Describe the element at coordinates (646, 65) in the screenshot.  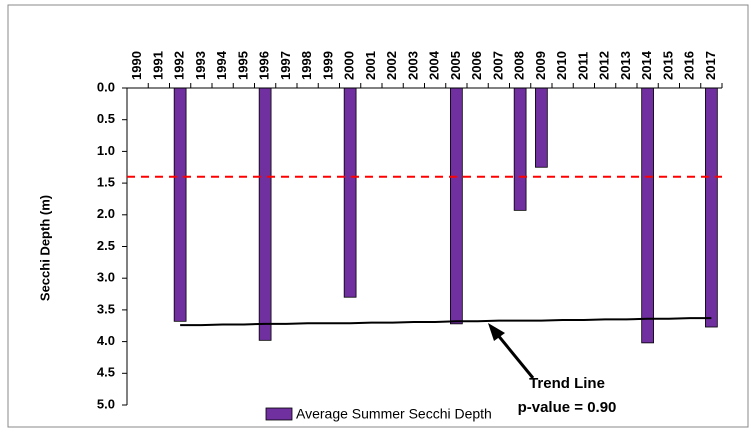
I see `x-tick-label: 2014` at that location.